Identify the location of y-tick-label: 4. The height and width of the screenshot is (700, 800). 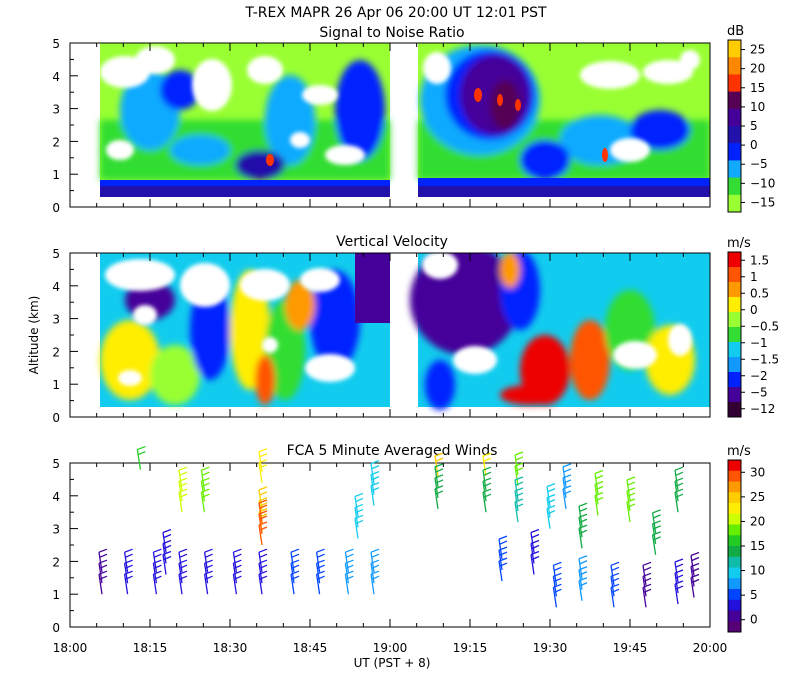
(56, 77).